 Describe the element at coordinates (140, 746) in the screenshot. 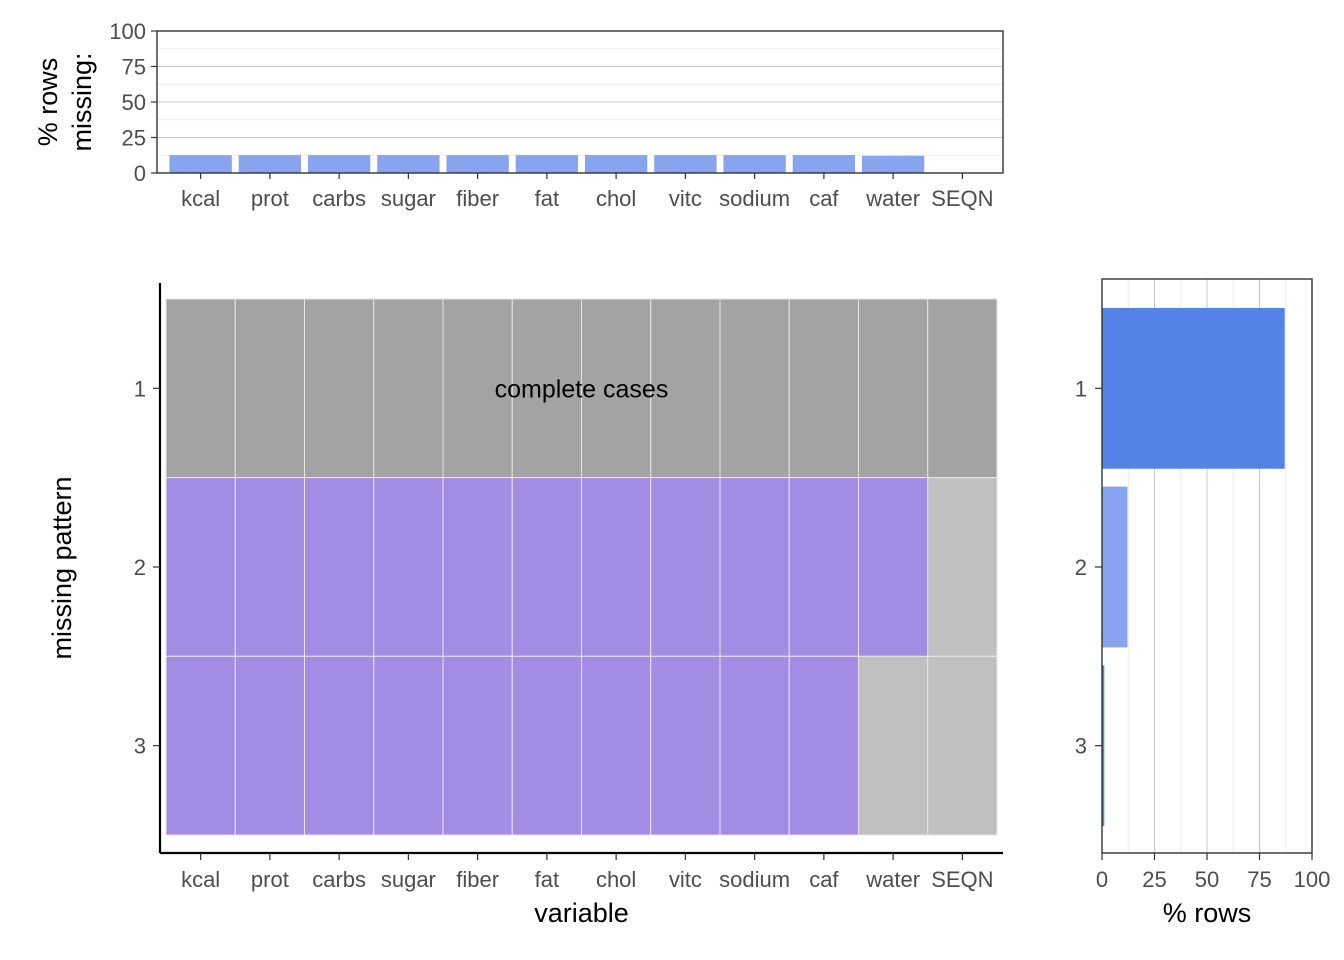

I see `main-y-tick-label: 3` at that location.